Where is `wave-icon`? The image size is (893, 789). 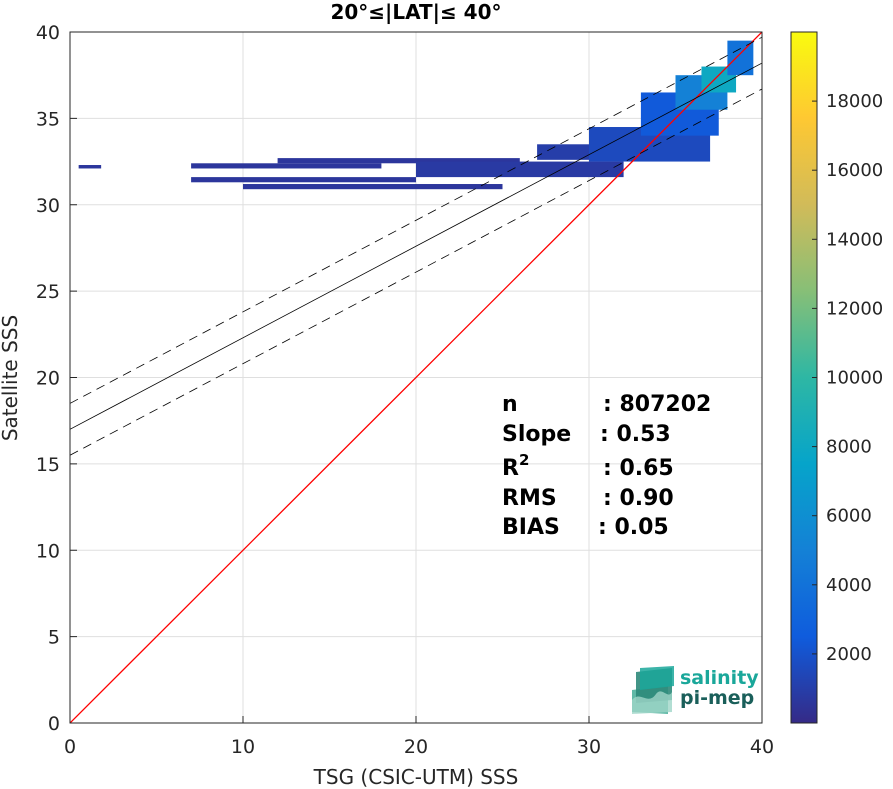 wave-icon is located at coordinates (653, 690).